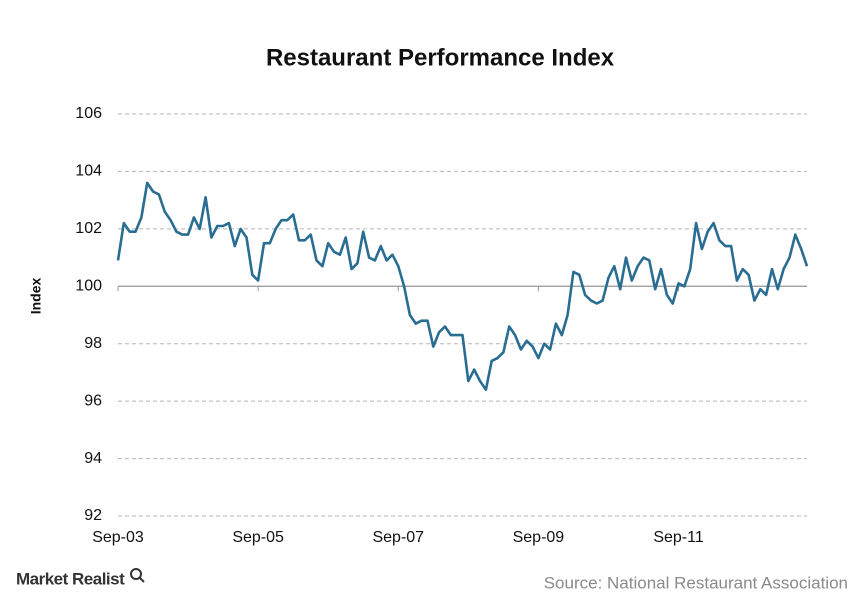 Image resolution: width=859 pixels, height=600 pixels. Describe the element at coordinates (696, 582) in the screenshot. I see `source: Source: National Restaurant Association` at that location.